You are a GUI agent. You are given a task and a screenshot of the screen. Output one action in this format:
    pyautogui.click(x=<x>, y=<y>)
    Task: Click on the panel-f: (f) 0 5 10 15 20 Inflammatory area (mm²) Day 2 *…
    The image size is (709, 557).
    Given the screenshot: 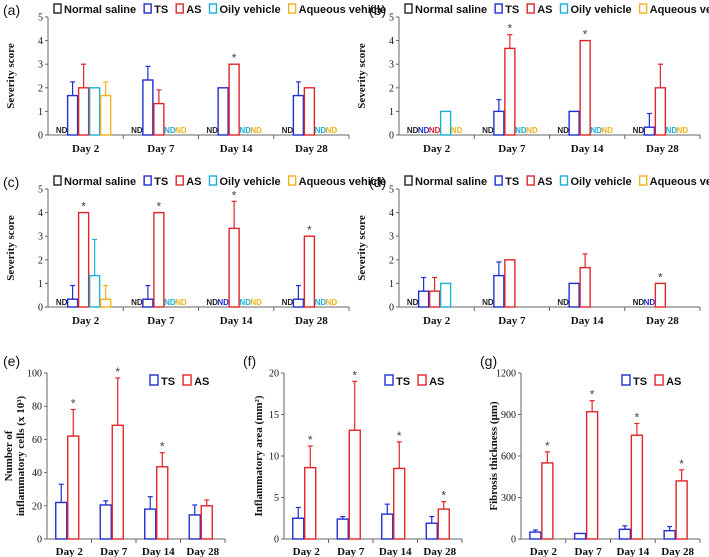 What is the action you would take?
    pyautogui.click(x=353, y=455)
    